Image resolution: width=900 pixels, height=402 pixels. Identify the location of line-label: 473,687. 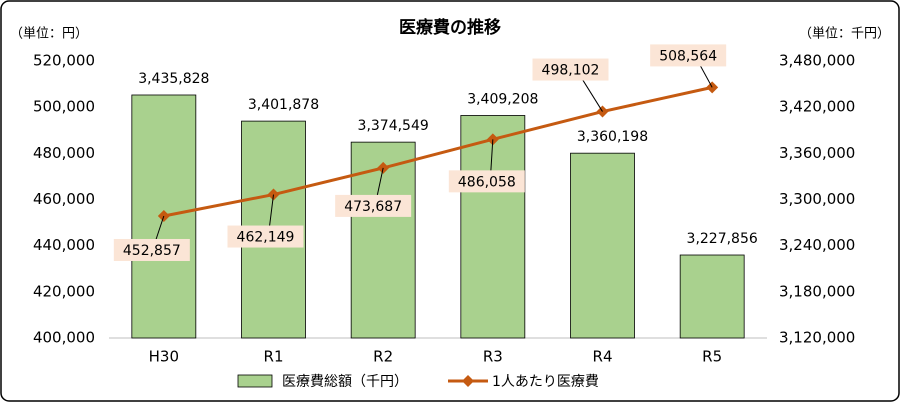
(373, 207).